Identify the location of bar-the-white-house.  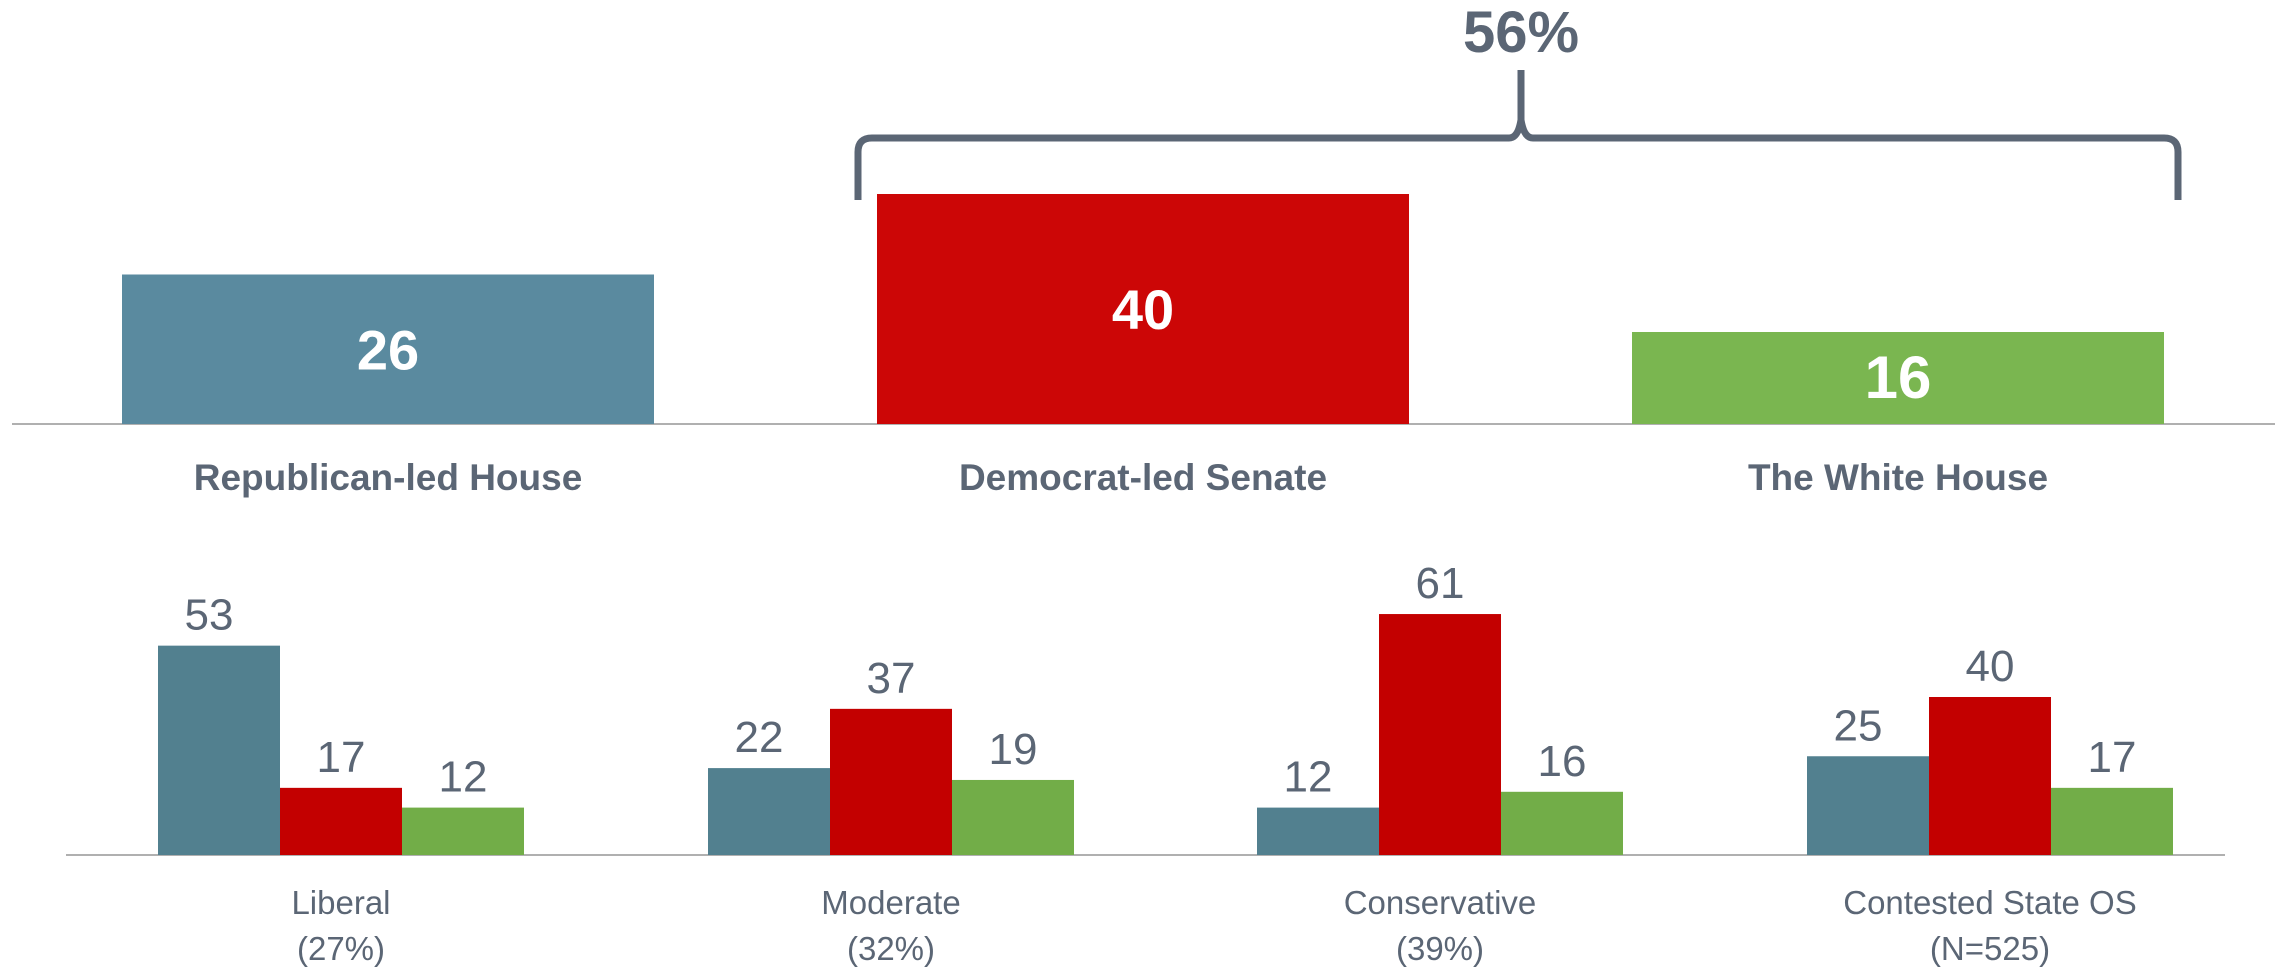
(1898, 378).